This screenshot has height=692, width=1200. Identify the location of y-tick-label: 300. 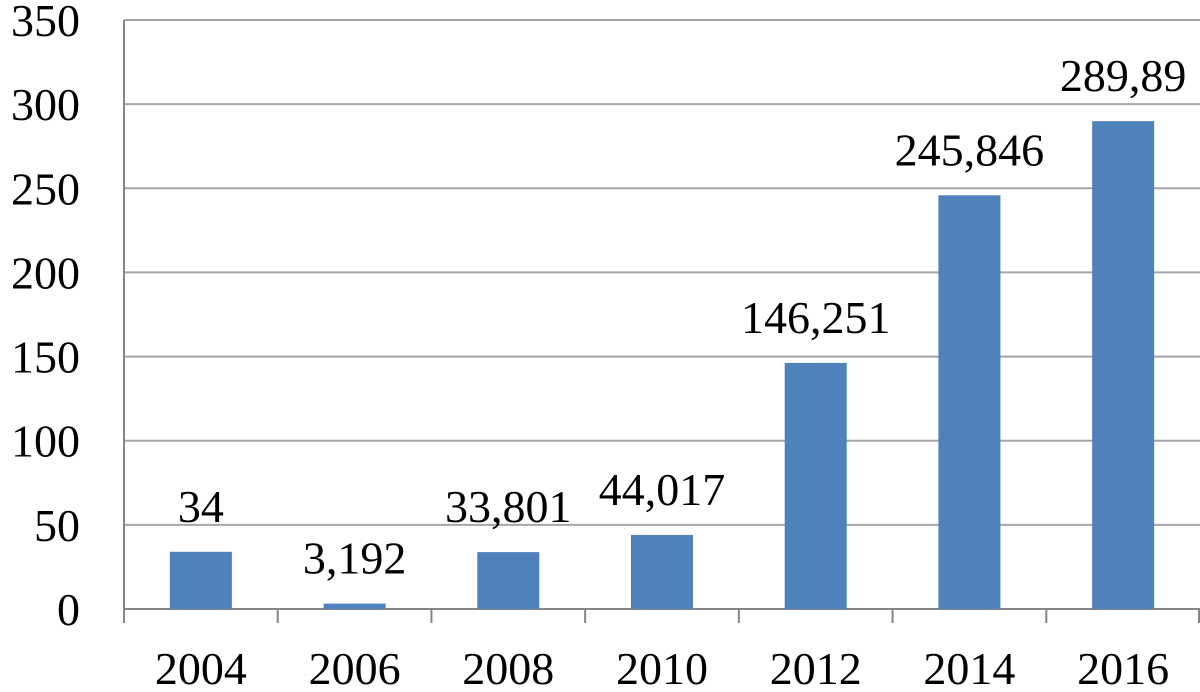
(45, 104).